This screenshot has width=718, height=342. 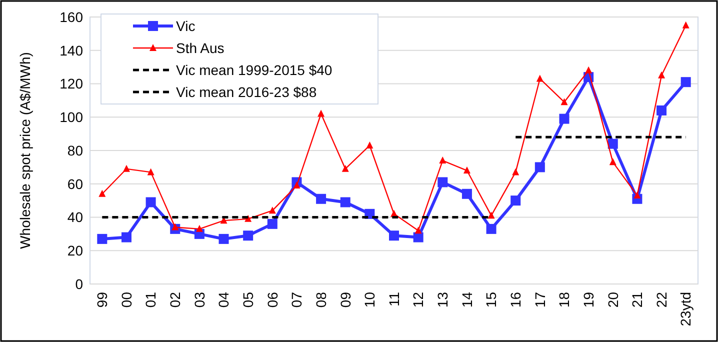 What do you see at coordinates (466, 300) in the screenshot?
I see `x-tick-label: 14` at bounding box center [466, 300].